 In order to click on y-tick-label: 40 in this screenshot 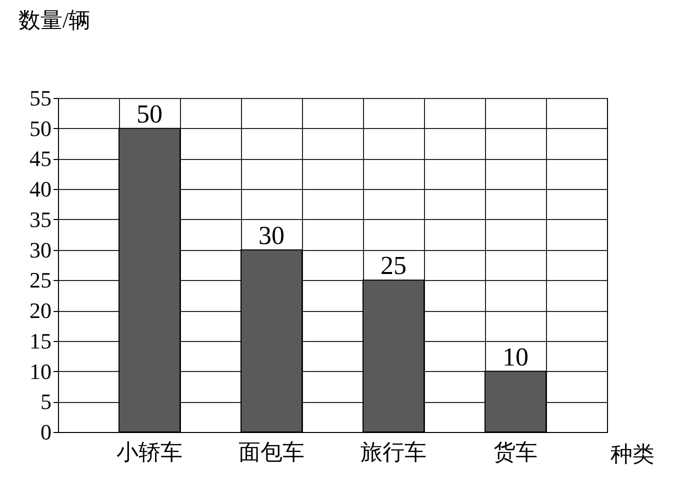, I will do `click(41, 189)`.